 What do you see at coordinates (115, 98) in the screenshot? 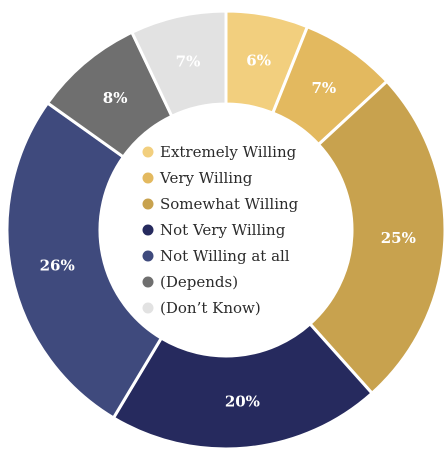
I see `slice-label-depends: 8%` at bounding box center [115, 98].